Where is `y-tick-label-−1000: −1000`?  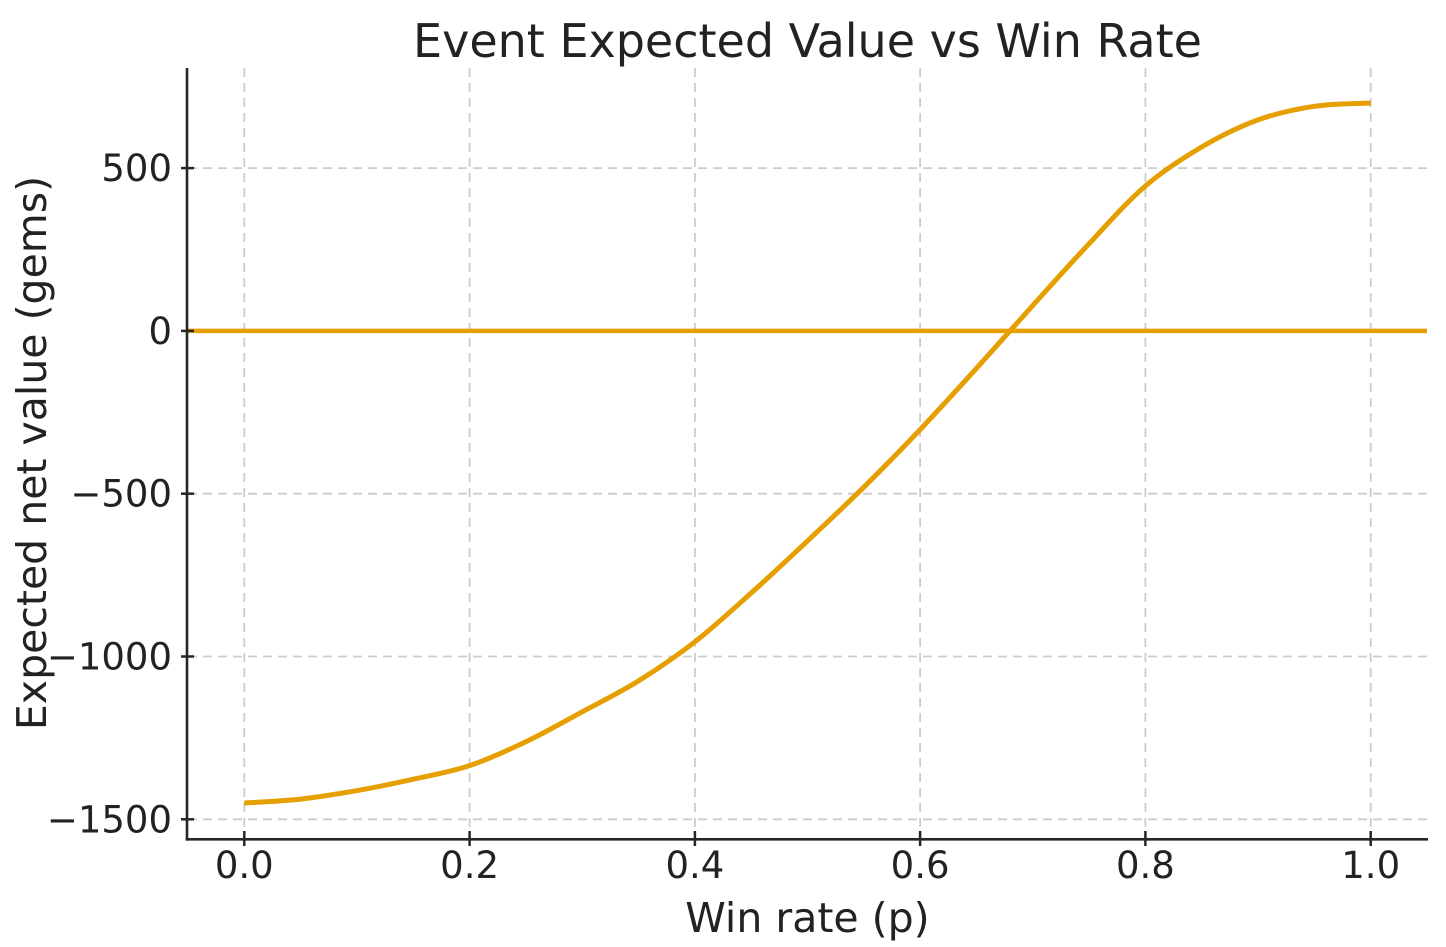
y-tick-label-−1000: −1000 is located at coordinates (109, 657).